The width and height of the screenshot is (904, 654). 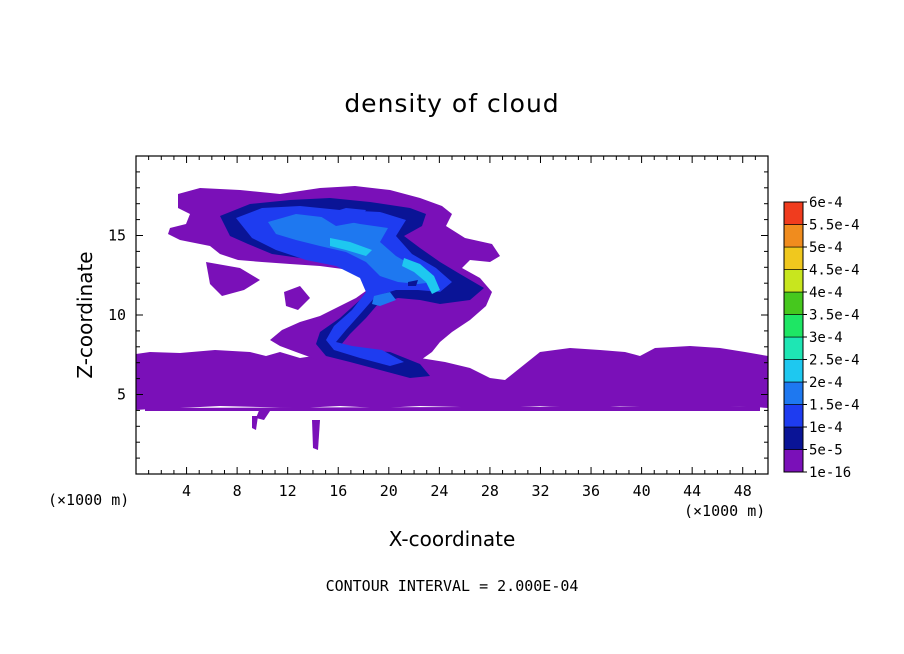 What do you see at coordinates (117, 315) in the screenshot?
I see `y-tick-label: 10` at bounding box center [117, 315].